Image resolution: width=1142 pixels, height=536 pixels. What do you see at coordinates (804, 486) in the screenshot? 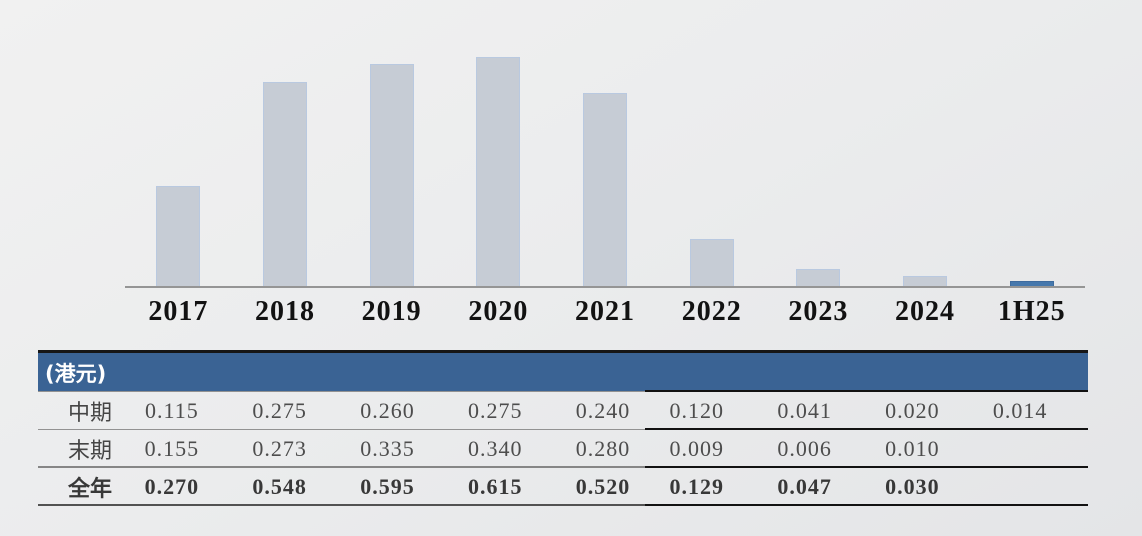
I see `cell-全年-2023: 0.047` at bounding box center [804, 486].